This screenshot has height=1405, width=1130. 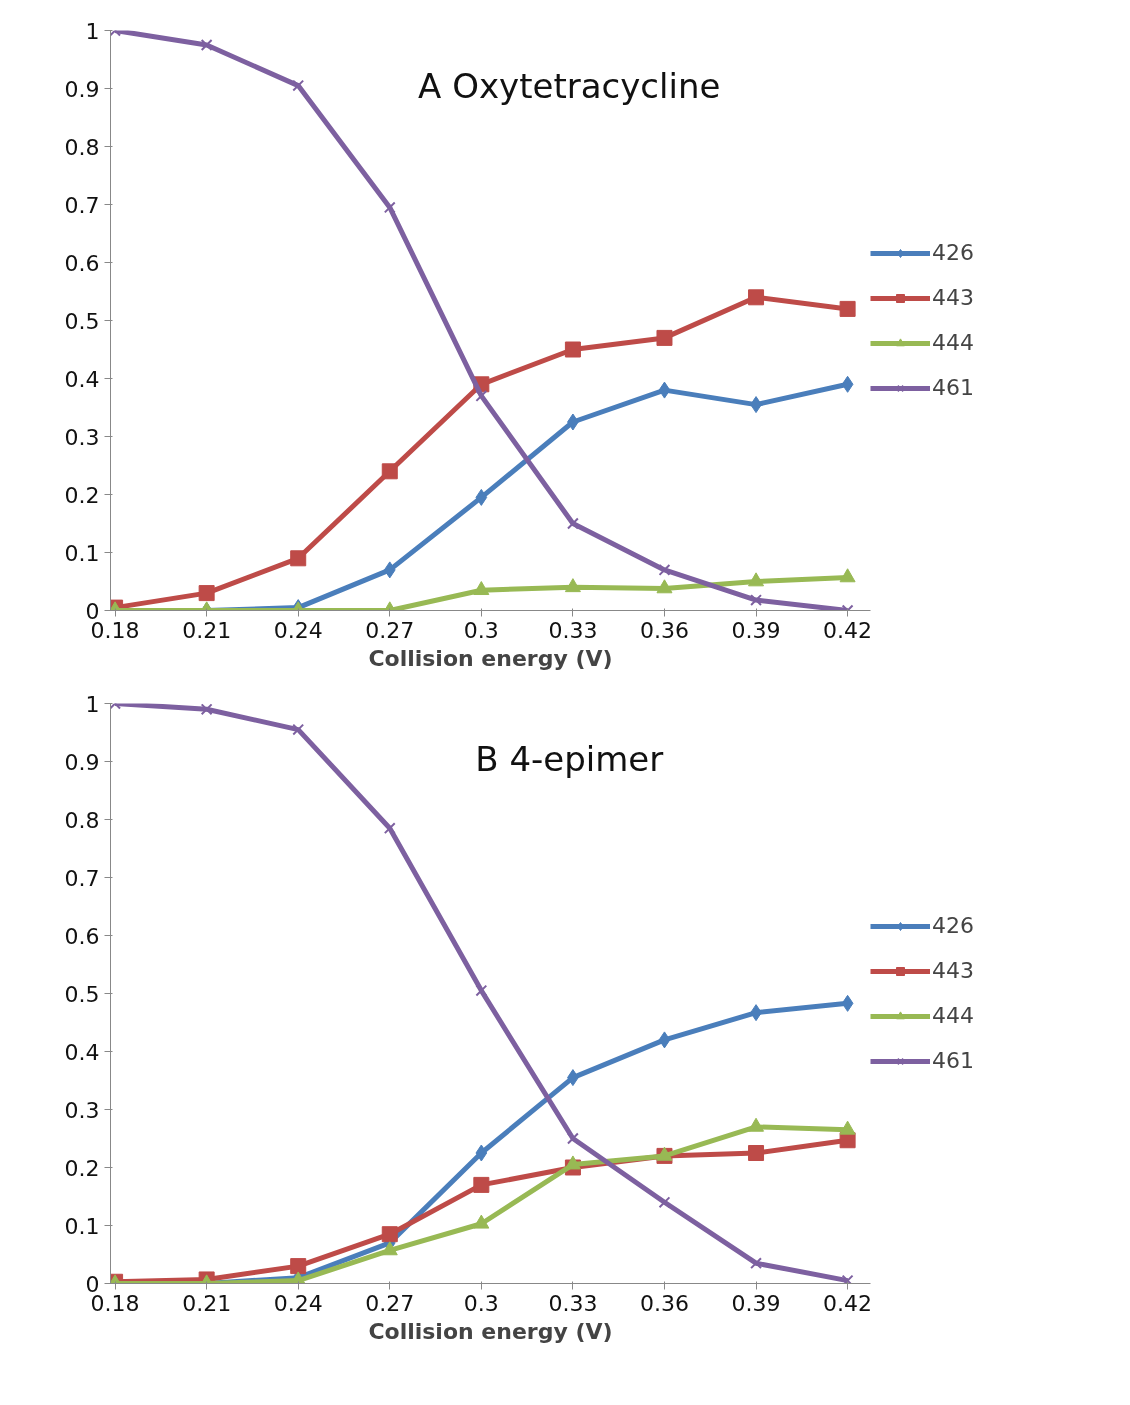 What do you see at coordinates (569, 758) in the screenshot?
I see `text: B 4-epimer` at bounding box center [569, 758].